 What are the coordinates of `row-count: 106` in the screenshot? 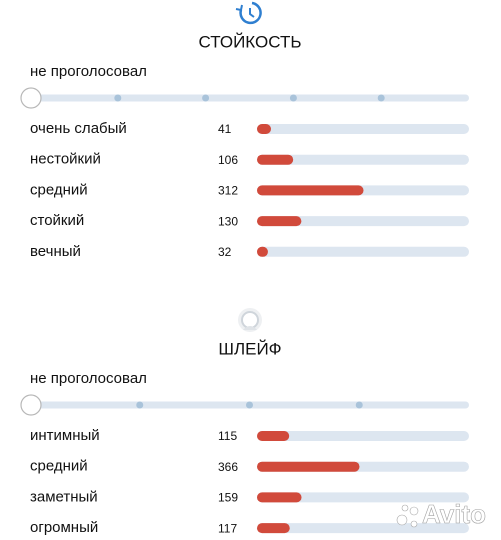 It's located at (228, 160).